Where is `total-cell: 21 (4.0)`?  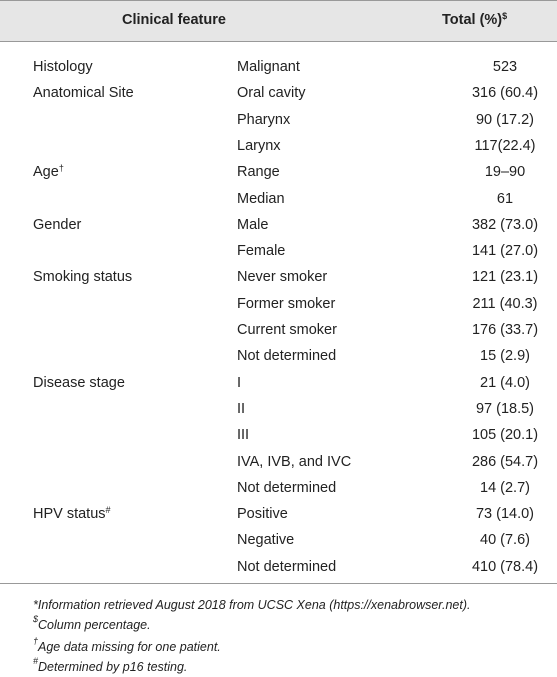 total-cell: 21 (4.0) is located at coordinates (505, 382).